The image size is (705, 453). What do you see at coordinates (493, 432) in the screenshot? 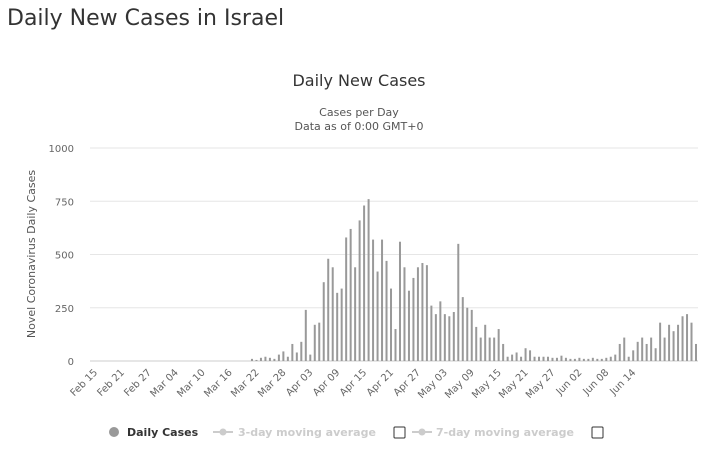
I see `legend-item-7-day-average: 7-day moving average` at bounding box center [493, 432].